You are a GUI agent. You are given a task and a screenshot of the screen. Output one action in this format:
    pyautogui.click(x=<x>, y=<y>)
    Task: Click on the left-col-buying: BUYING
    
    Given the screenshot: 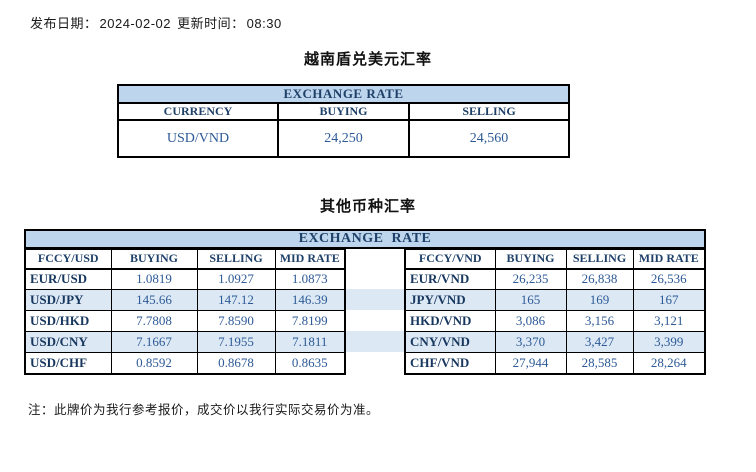 What is the action you would take?
    pyautogui.click(x=154, y=259)
    